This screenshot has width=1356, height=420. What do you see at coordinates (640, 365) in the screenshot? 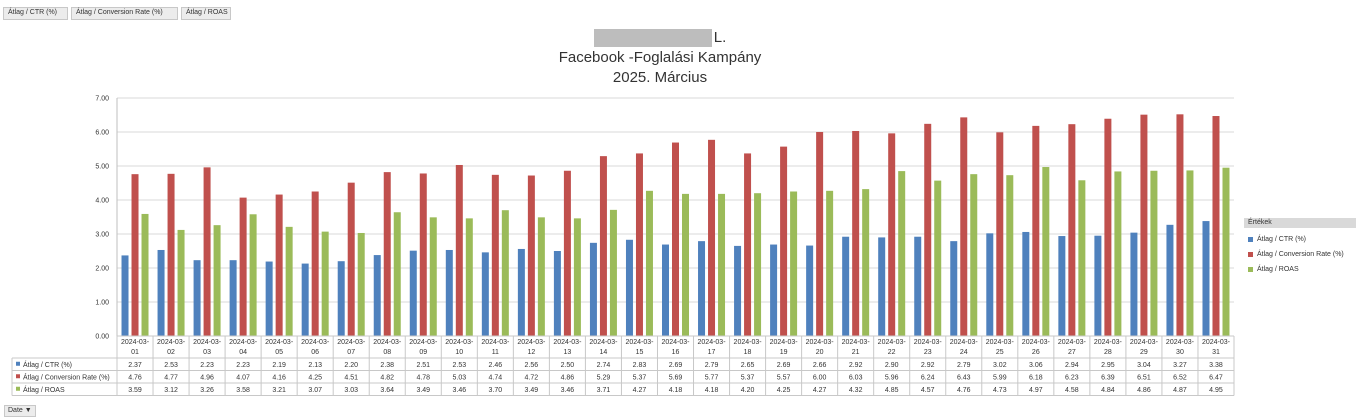
I see `data-label: 2.83` at bounding box center [640, 365].